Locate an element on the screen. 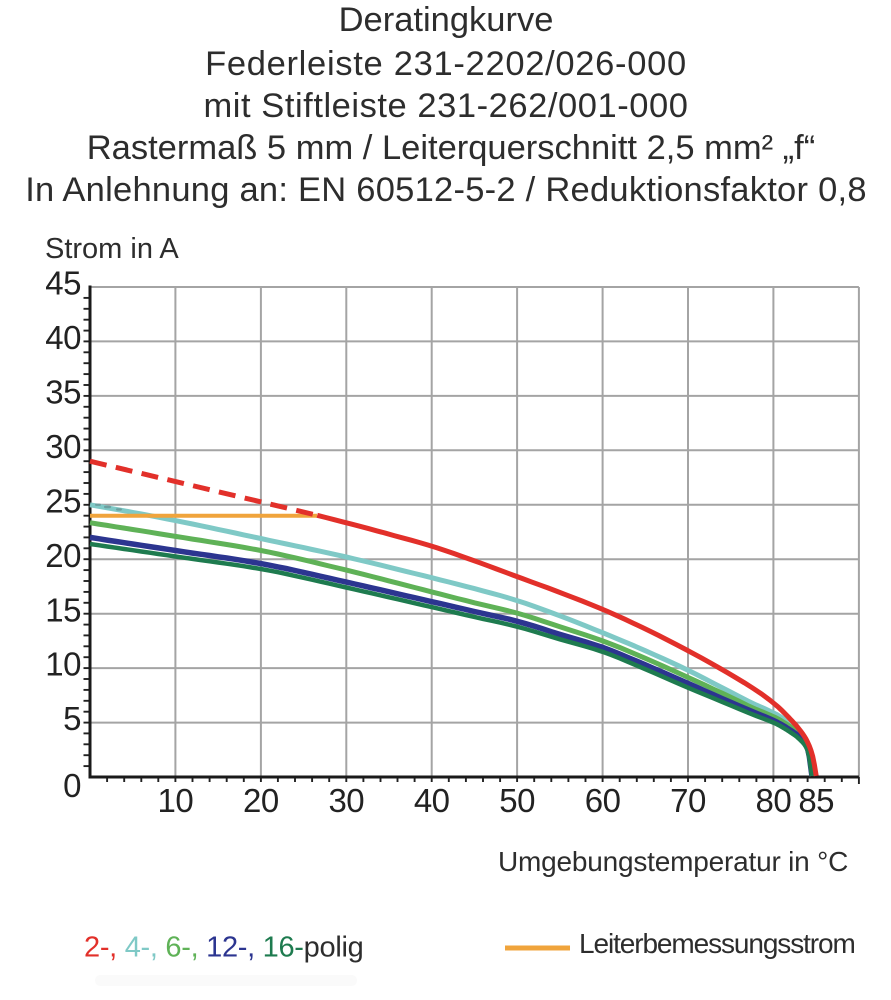  svg-text: 2-, 4-, 6-, 12-, 16-polig is located at coordinates (223, 948).